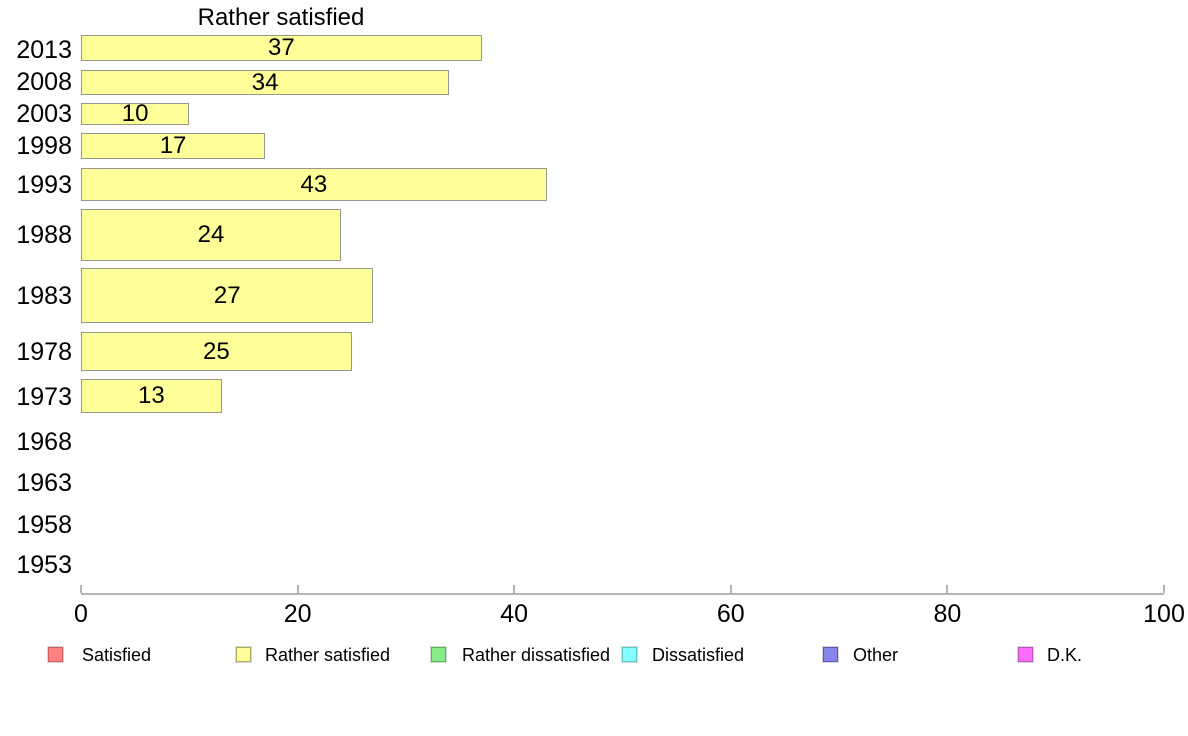  What do you see at coordinates (297, 614) in the screenshot?
I see `x-axis-tick-label: 20` at bounding box center [297, 614].